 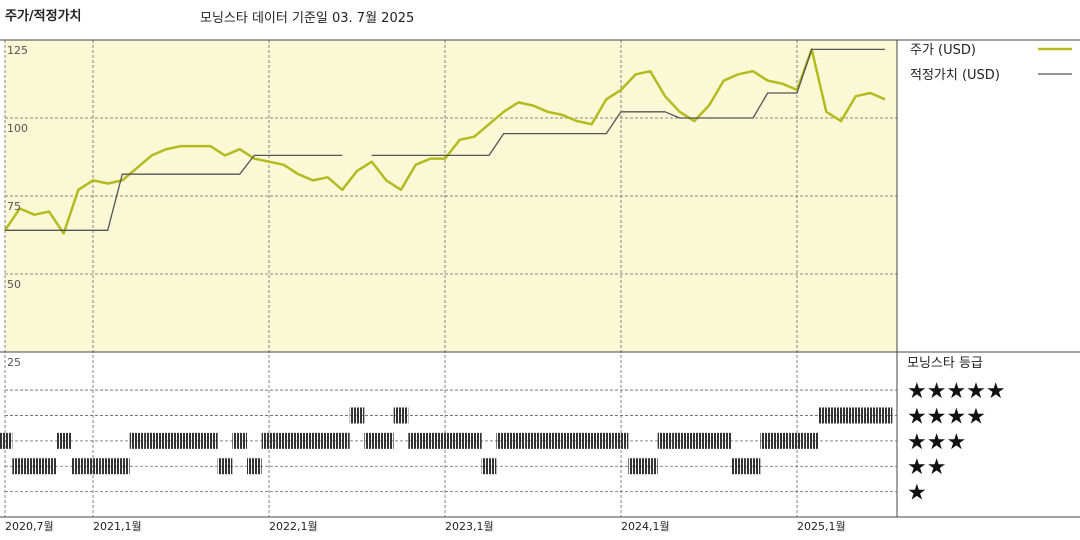 What do you see at coordinates (117, 526) in the screenshot?
I see `x-tick-label: 2021,1월` at bounding box center [117, 526].